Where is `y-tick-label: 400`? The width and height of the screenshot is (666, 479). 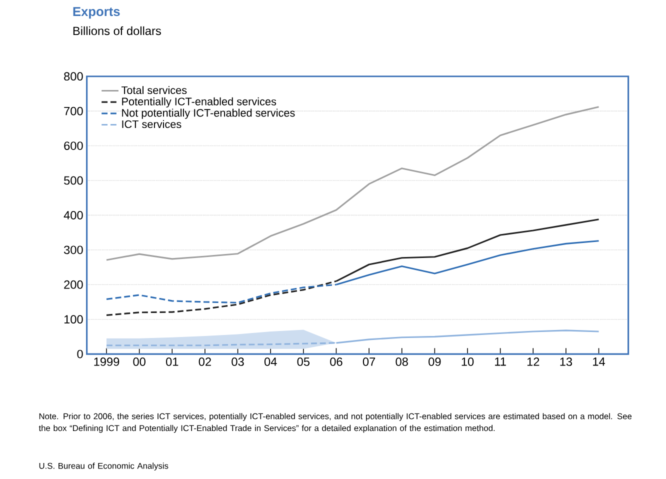 y-tick-label: 400 is located at coordinates (73, 215).